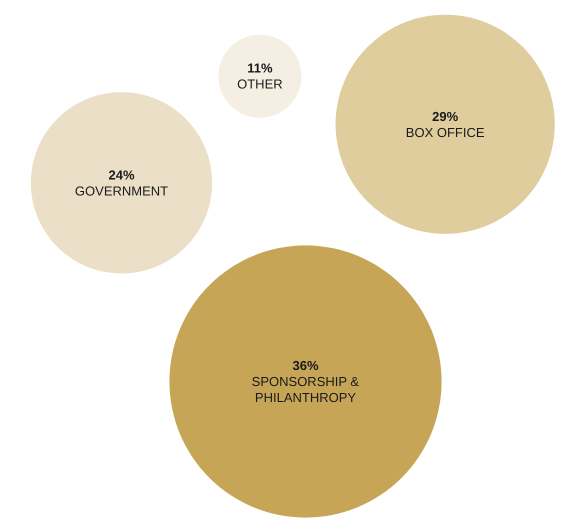 This screenshot has height=518, width=566. I want to click on category-label: OTHER, so click(260, 84).